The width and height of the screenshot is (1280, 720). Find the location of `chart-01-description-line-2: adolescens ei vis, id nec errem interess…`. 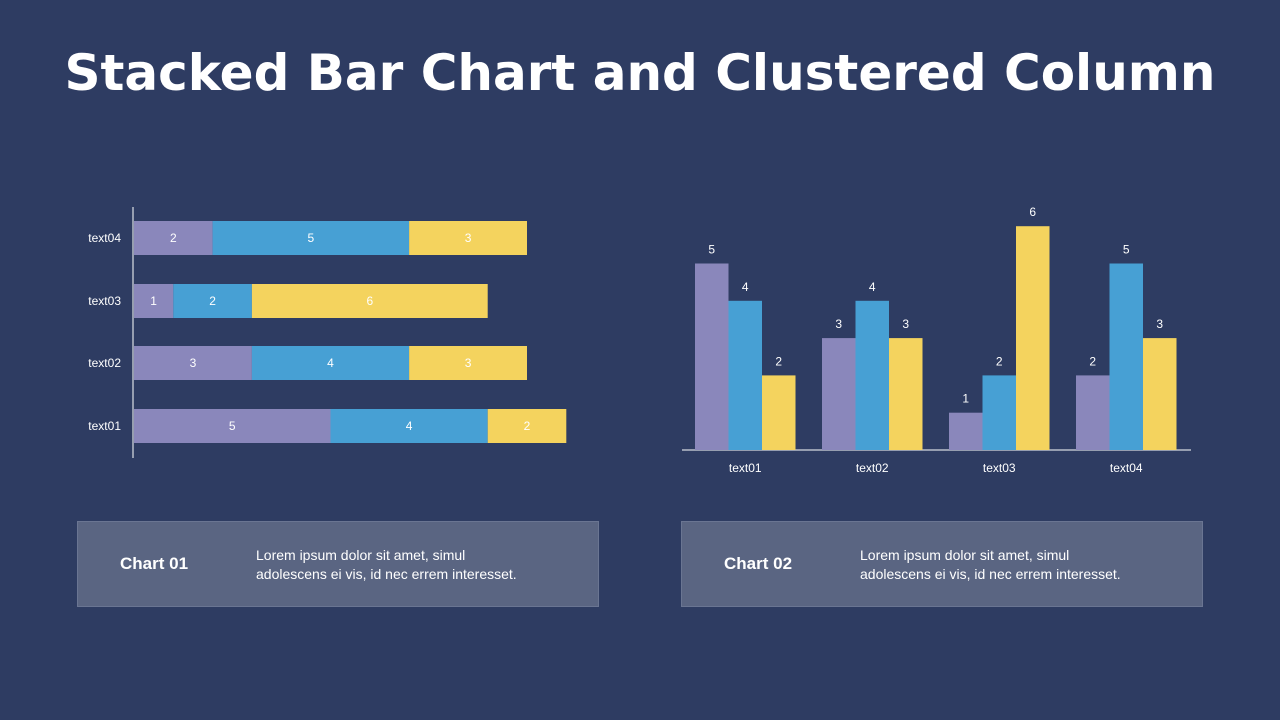

chart-01-description-line-2: adolescens ei vis, id nec errem interess… is located at coordinates (386, 574).